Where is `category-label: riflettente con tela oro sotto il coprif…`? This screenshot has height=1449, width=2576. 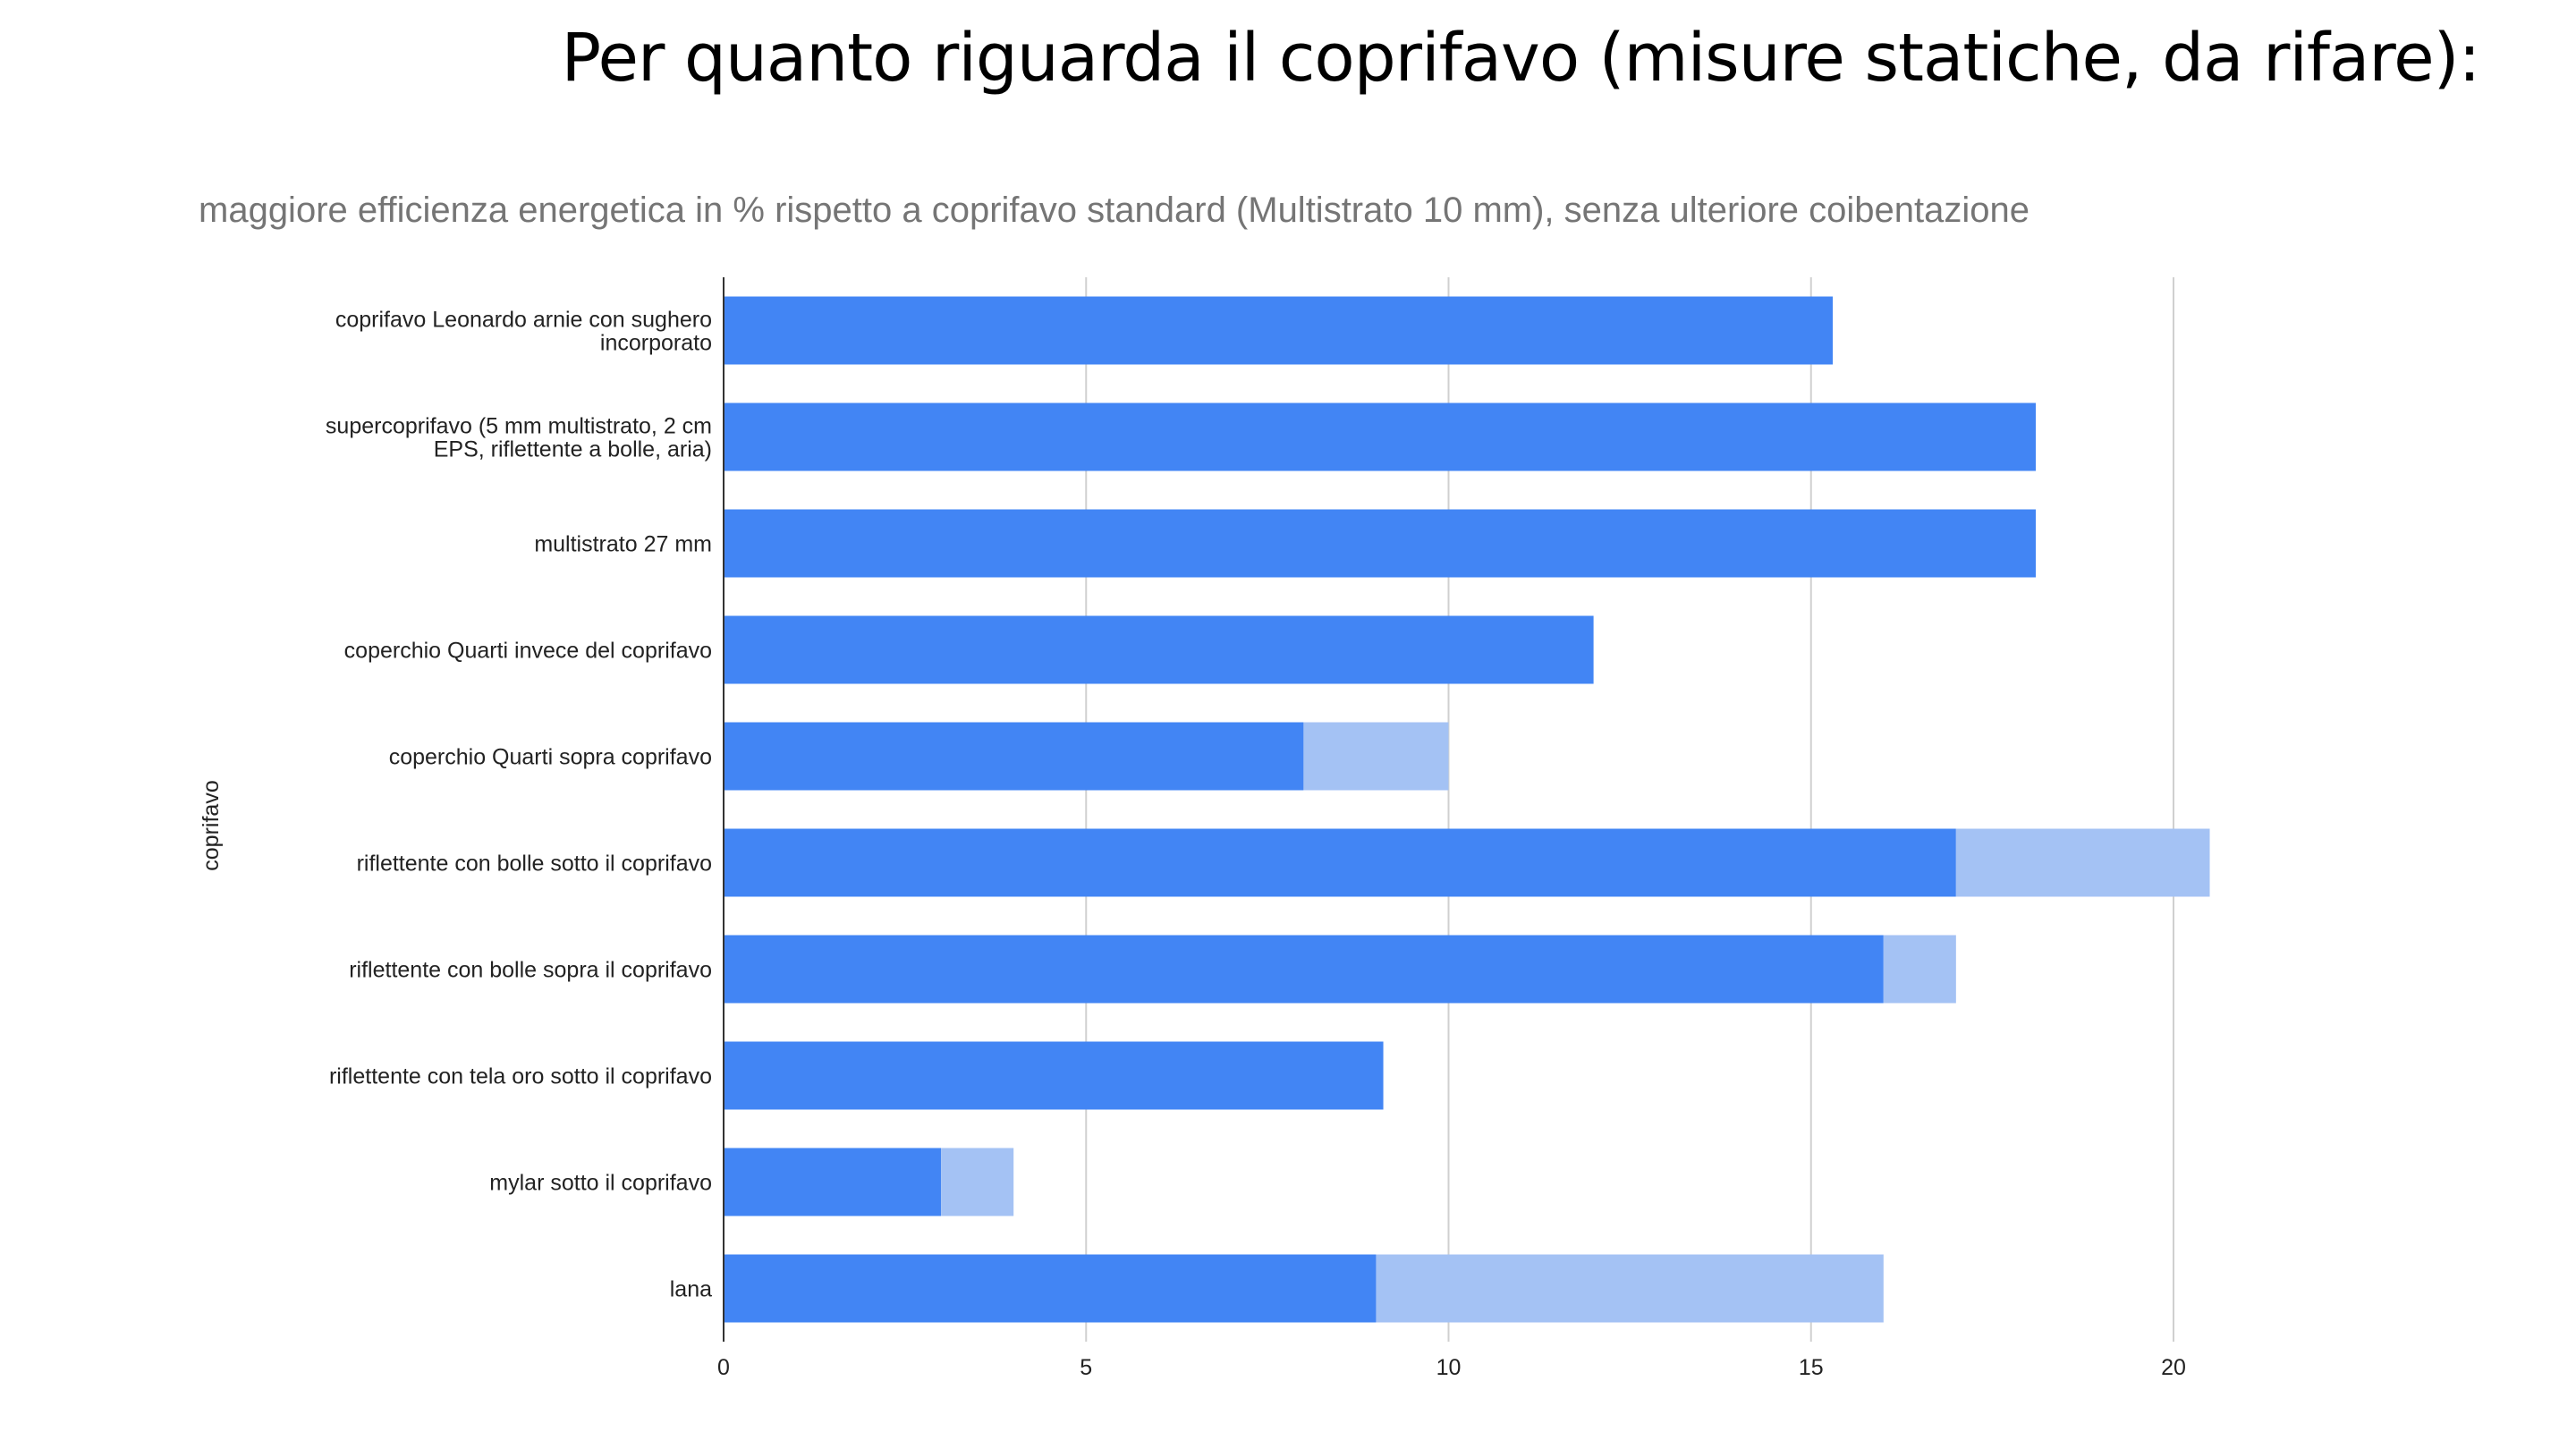
category-label: riflettente con tela oro sotto il coprif… is located at coordinates (520, 1076).